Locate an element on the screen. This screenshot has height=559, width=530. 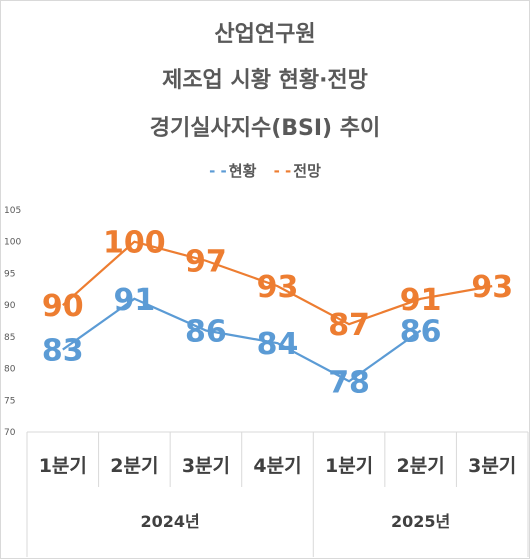
data-label: 97 is located at coordinates (206, 262).